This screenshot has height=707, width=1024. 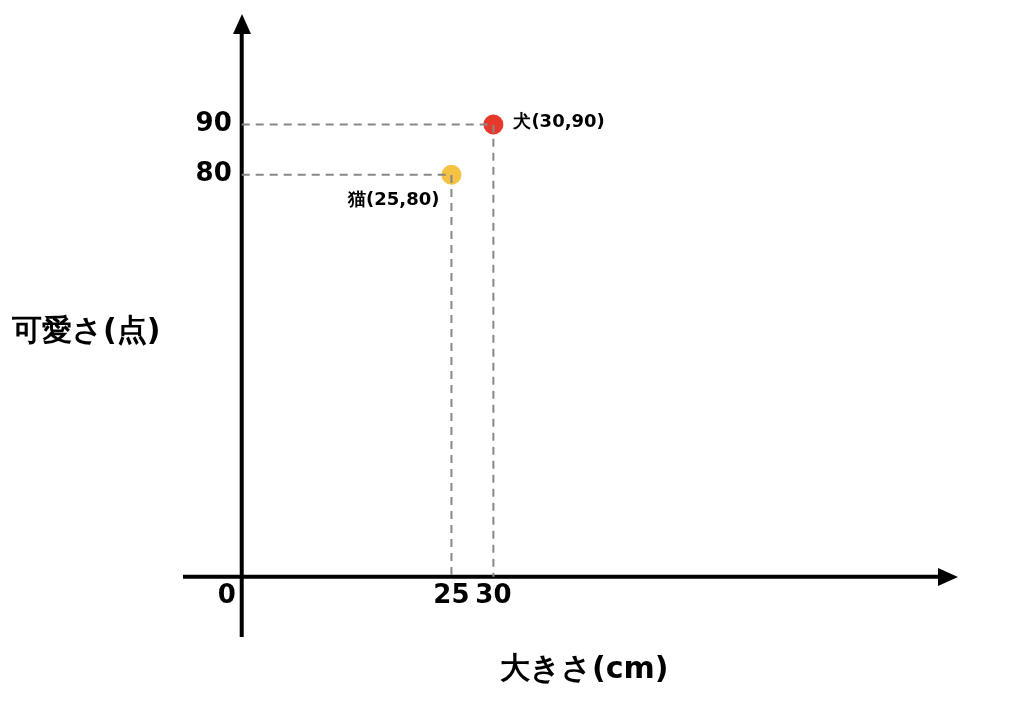 I want to click on y-tick-label: 90, so click(x=213, y=122).